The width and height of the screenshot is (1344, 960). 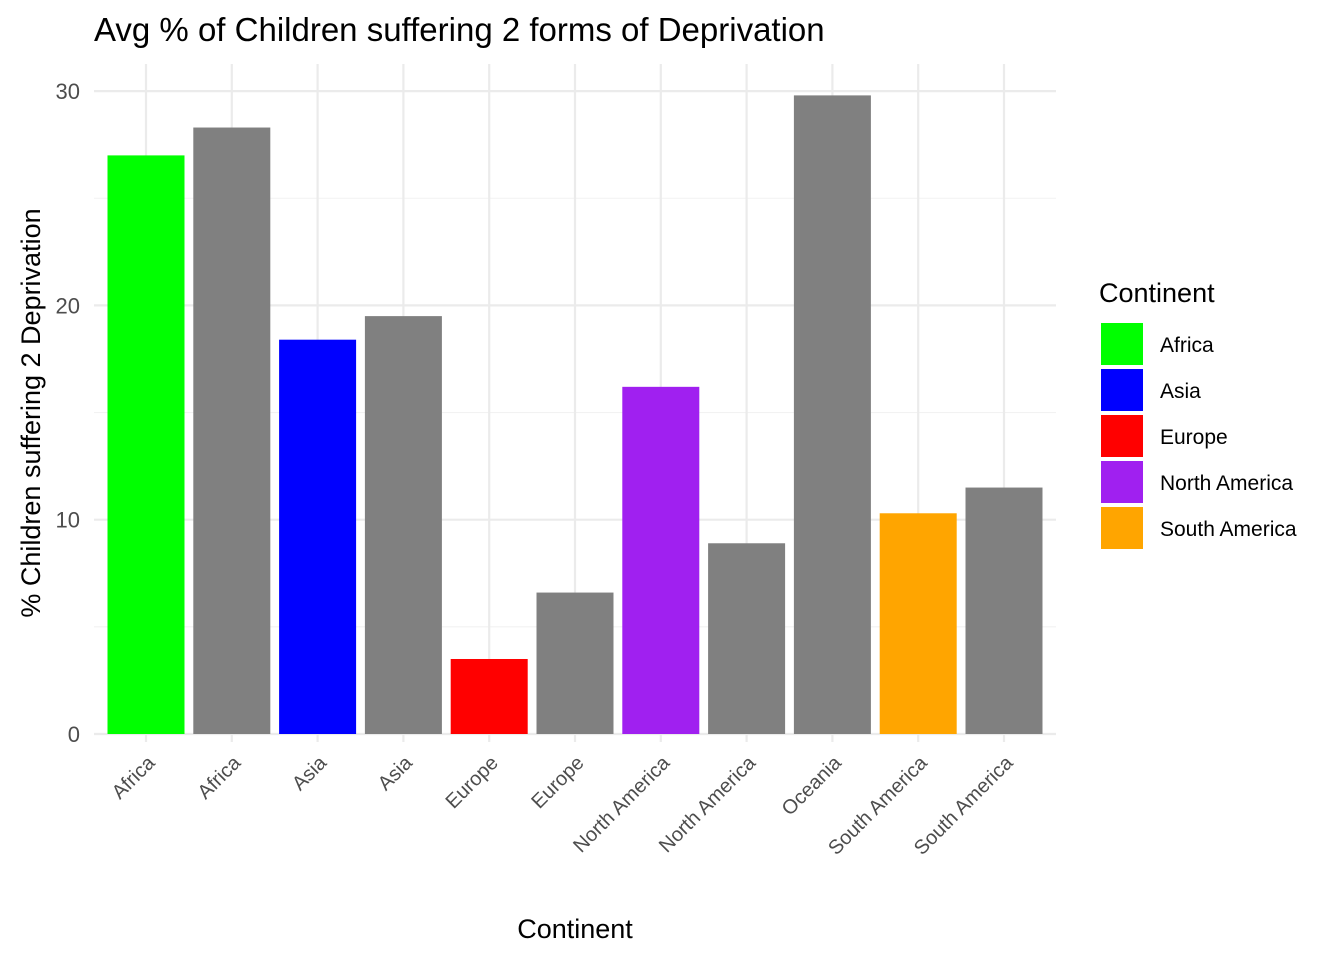 What do you see at coordinates (832, 415) in the screenshot?
I see `bar-9-oceania` at bounding box center [832, 415].